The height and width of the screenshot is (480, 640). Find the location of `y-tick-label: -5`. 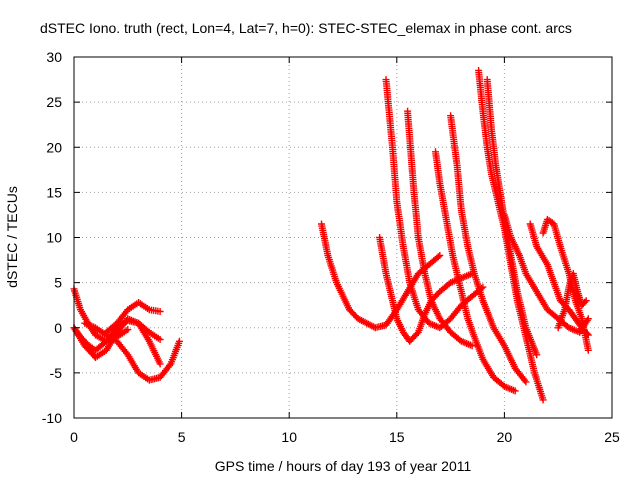

y-tick-label: -5 is located at coordinates (56, 373).